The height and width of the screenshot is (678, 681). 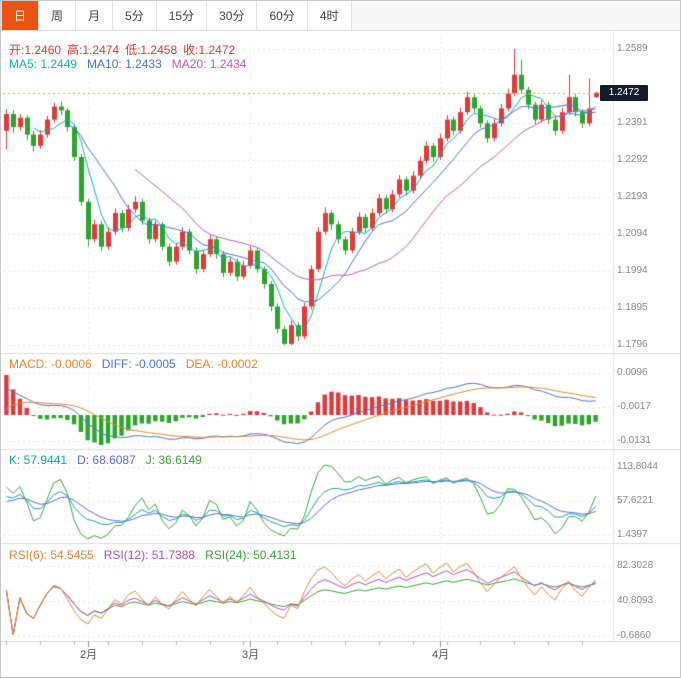 I want to click on period-tabbar: 日 周 月 5分 15分 30分 60分 4时, so click(x=340, y=16).